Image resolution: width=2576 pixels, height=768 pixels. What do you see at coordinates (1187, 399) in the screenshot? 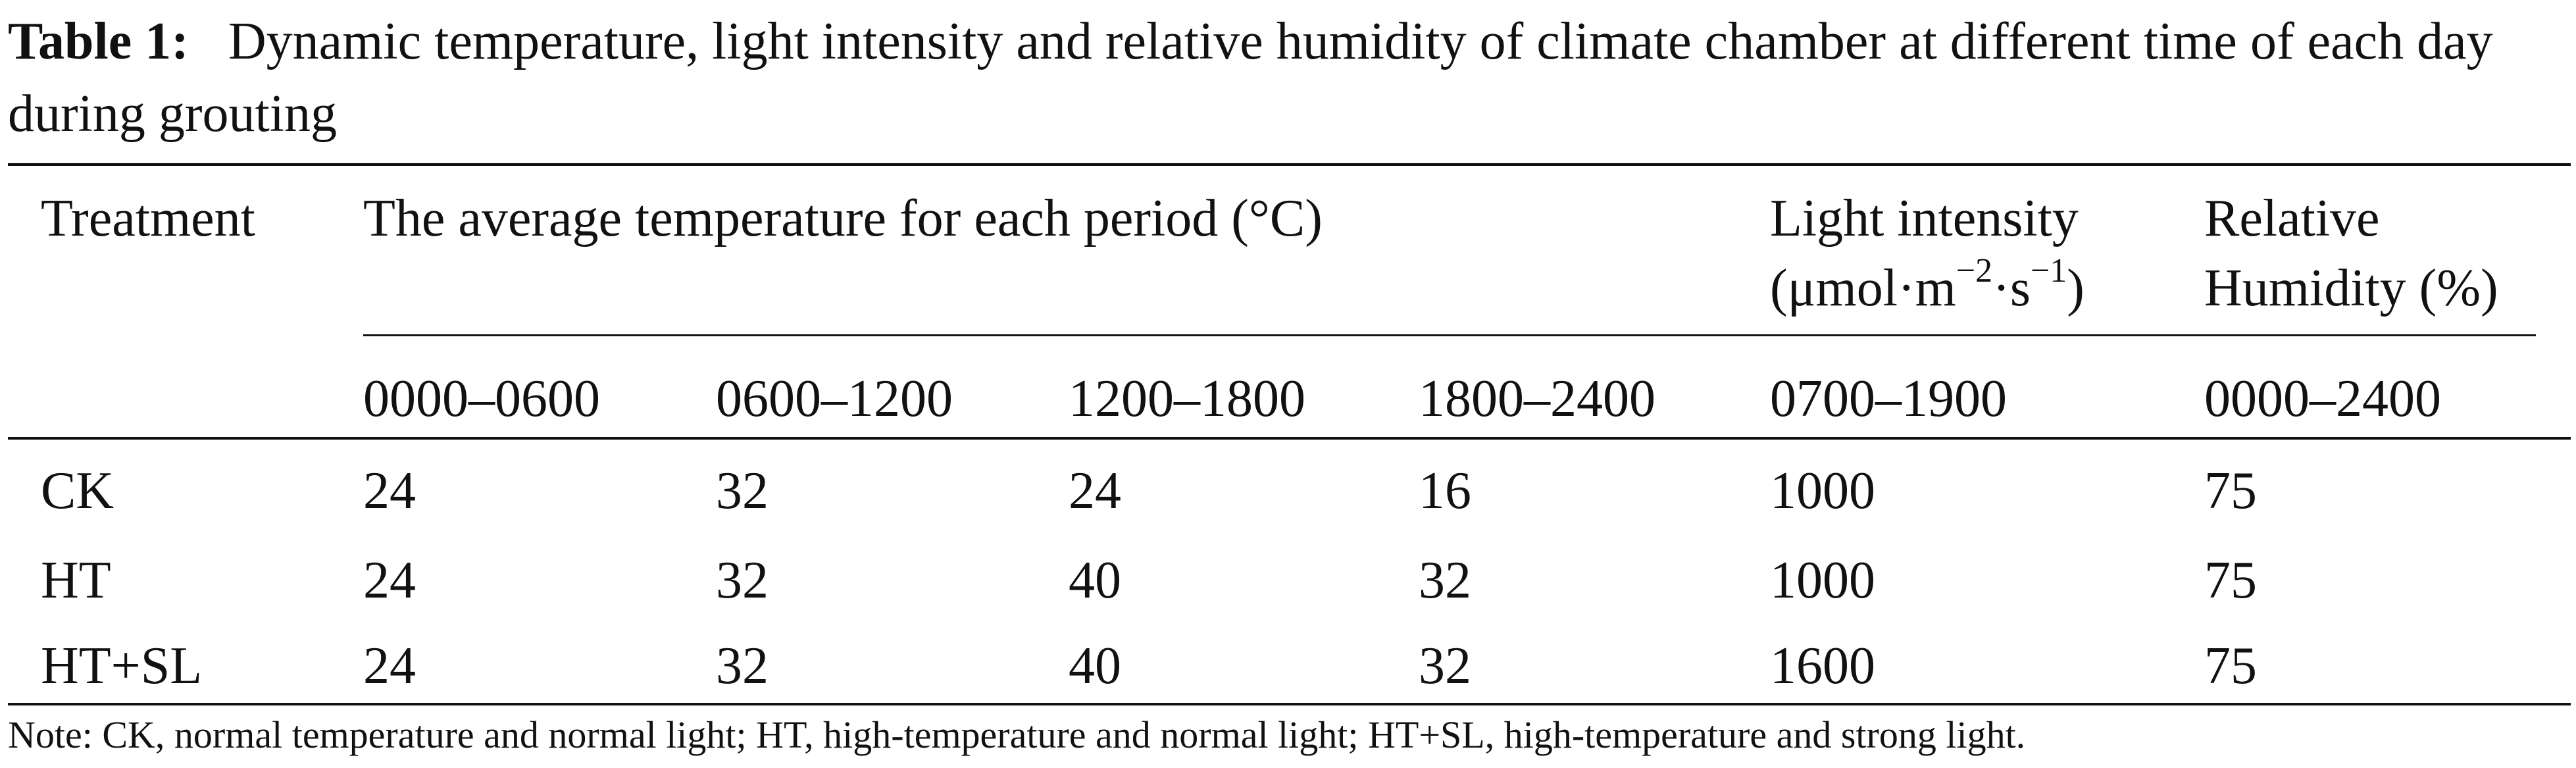
I see `period-1200-1800: 1200–1800` at bounding box center [1187, 399].